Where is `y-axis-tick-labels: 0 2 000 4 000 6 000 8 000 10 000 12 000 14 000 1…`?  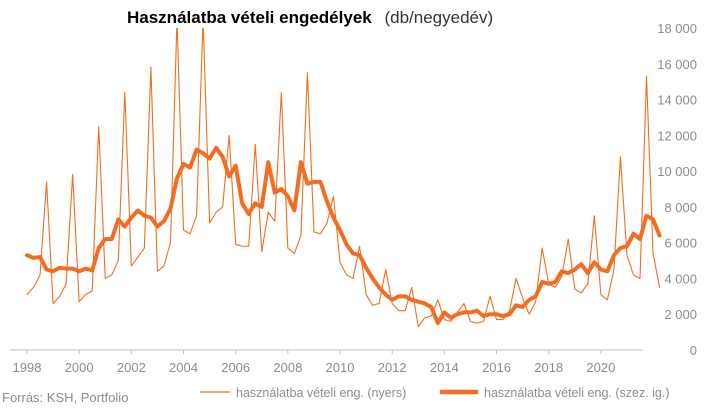
y-axis-tick-labels: 0 2 000 4 000 6 000 8 000 10 000 12 000 14 000 1… is located at coordinates (677, 189).